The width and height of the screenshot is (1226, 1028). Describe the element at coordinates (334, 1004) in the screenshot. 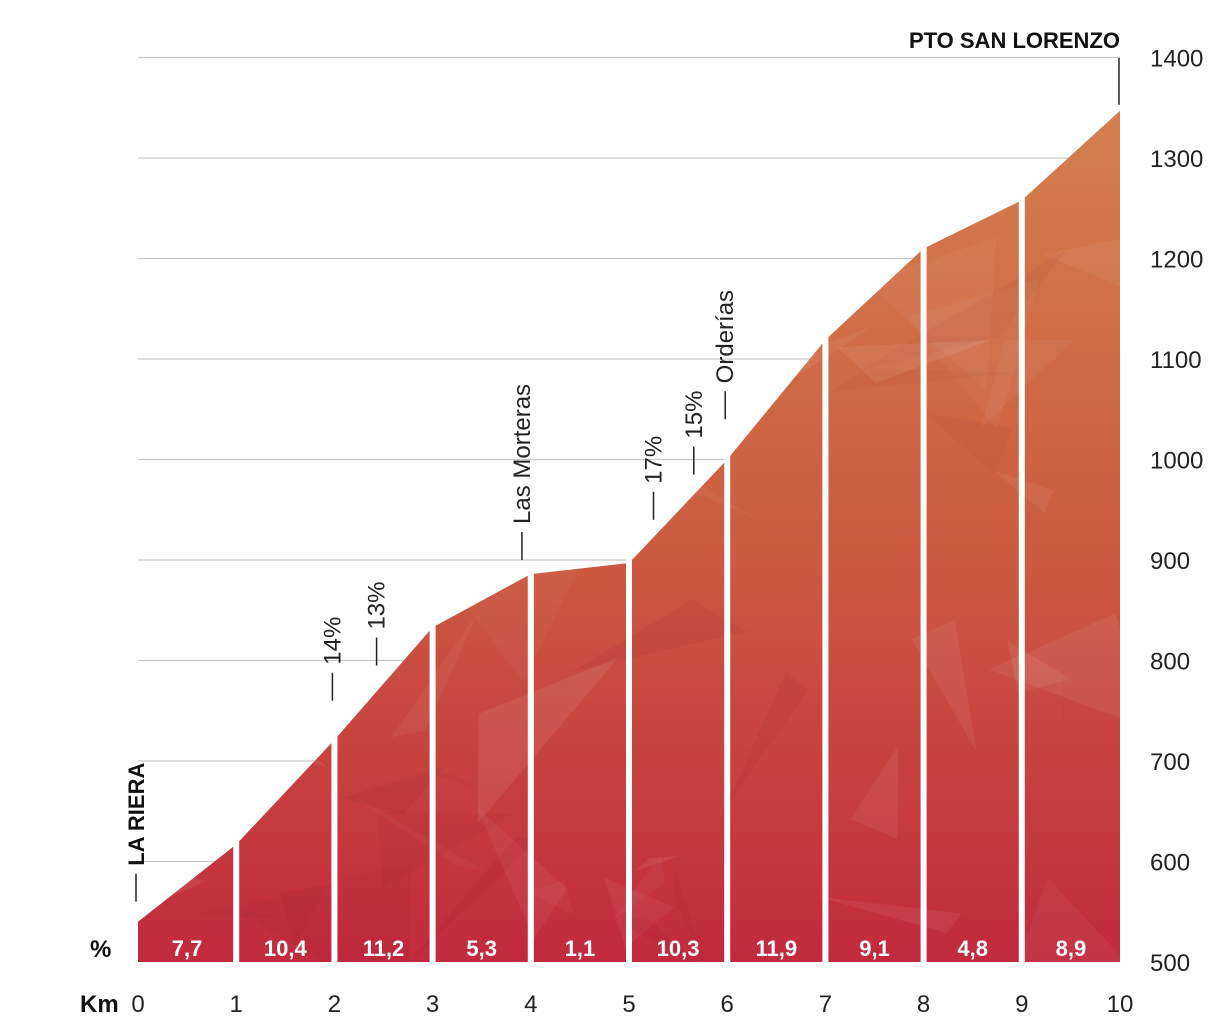

I see `x-tick-2: 2` at that location.